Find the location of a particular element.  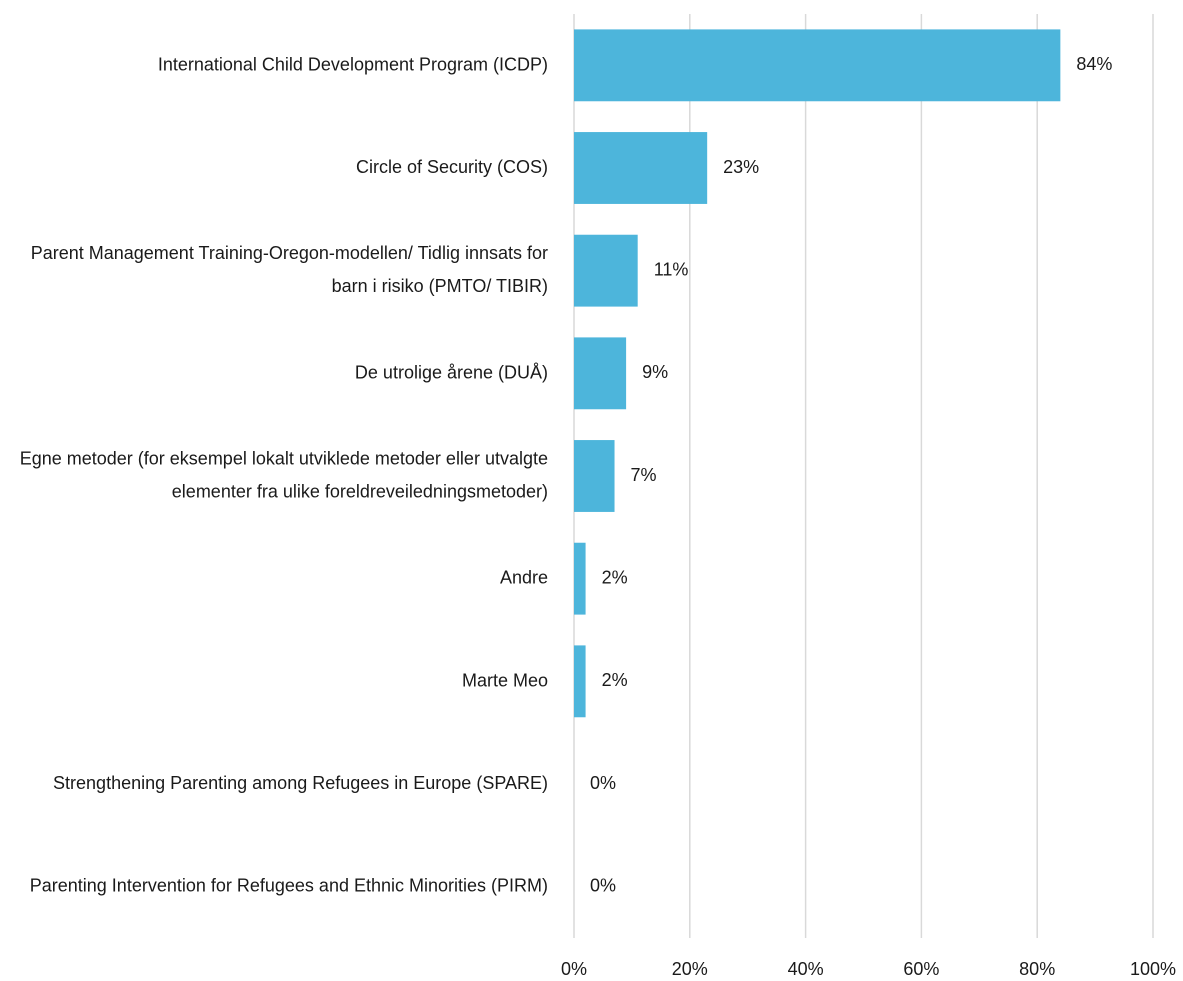

x-tick-label: 20% is located at coordinates (690, 969).